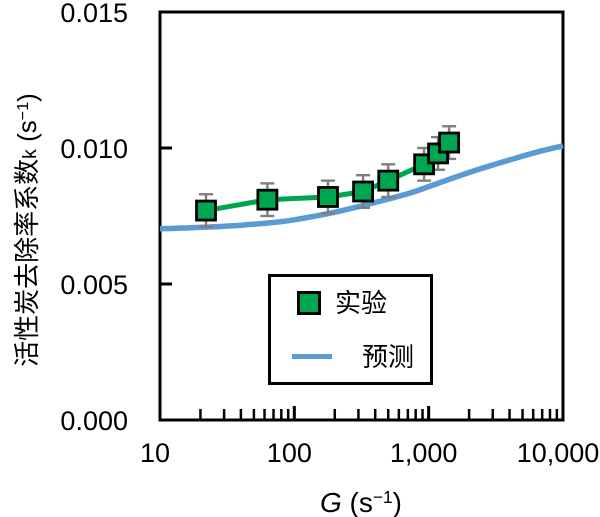 The width and height of the screenshot is (600, 517). Describe the element at coordinates (155, 453) in the screenshot. I see `x-tick-label: 10` at that location.